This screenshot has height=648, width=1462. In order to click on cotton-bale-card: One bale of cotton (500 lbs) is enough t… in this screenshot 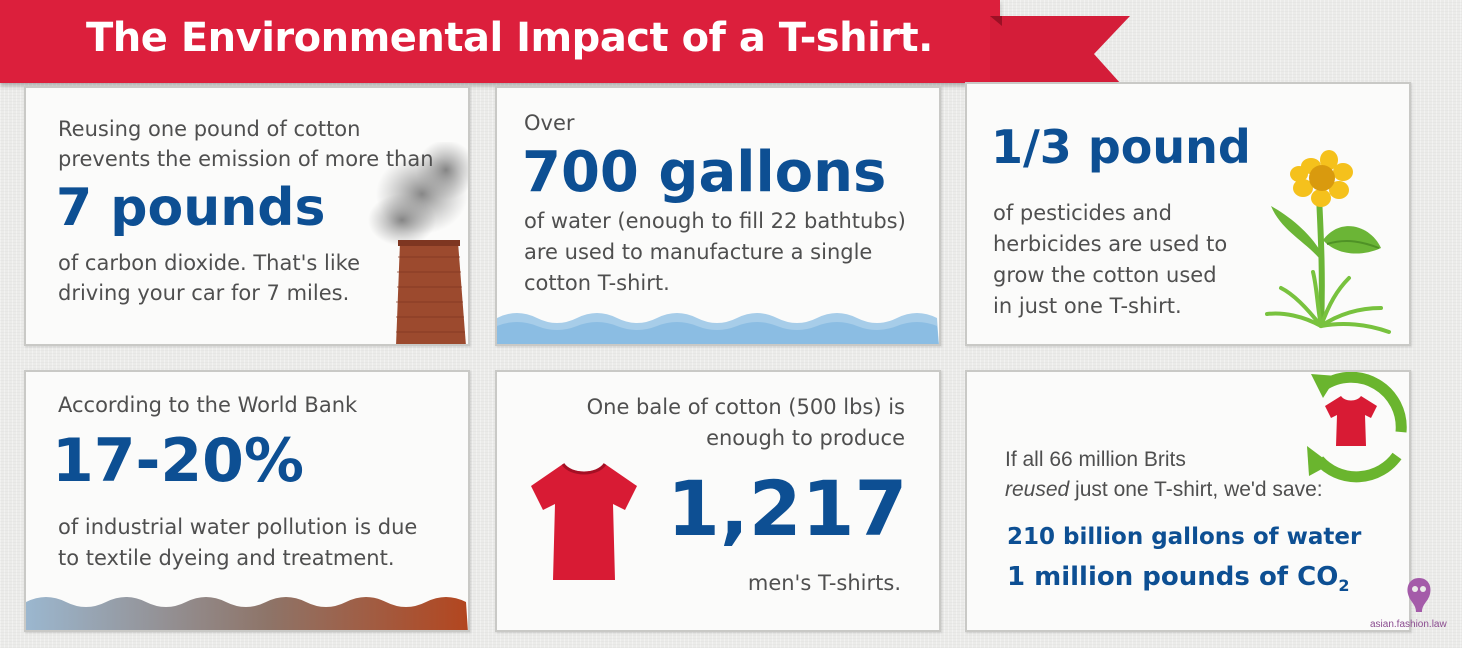, I will do `click(718, 501)`.